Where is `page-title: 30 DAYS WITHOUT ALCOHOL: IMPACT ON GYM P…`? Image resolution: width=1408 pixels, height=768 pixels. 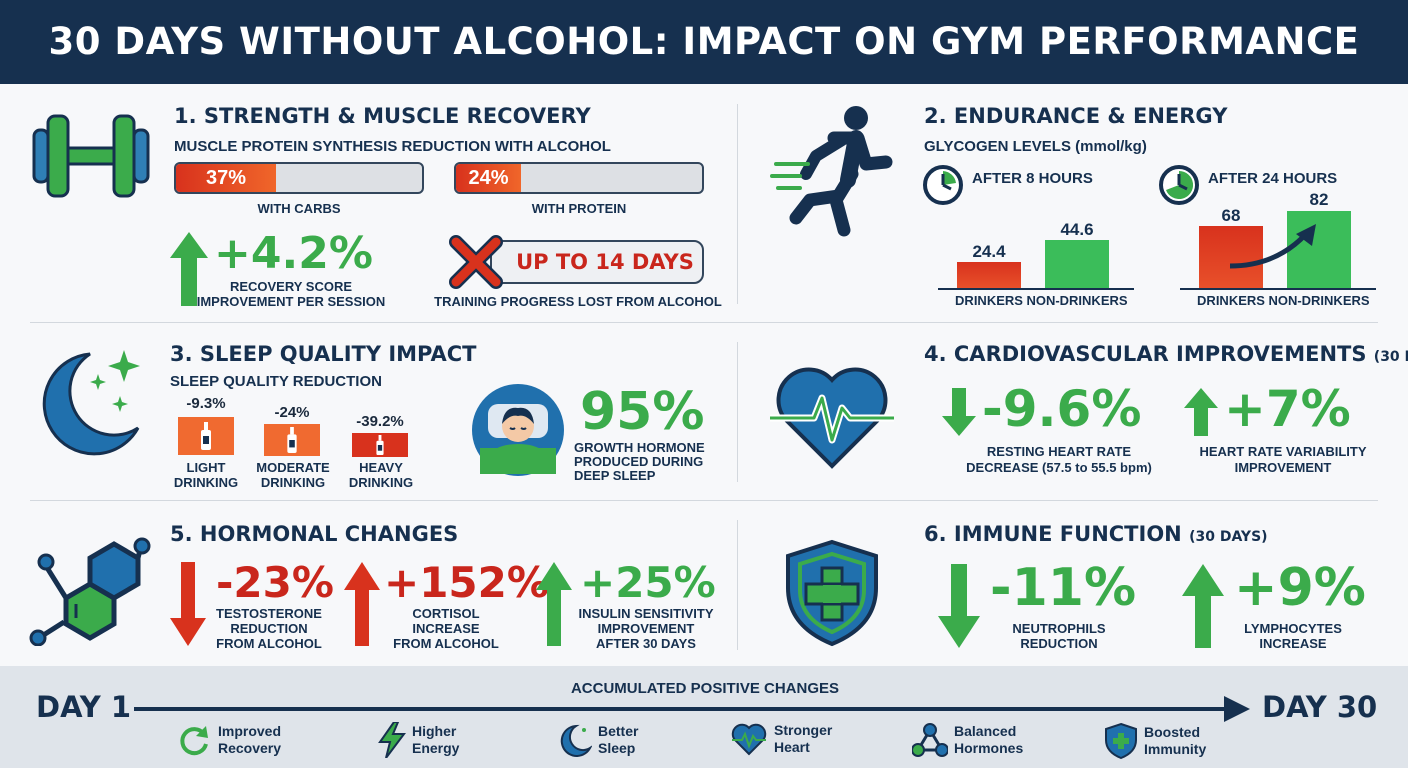 page-title: 30 DAYS WITHOUT ALCOHOL: IMPACT ON GYM P… is located at coordinates (704, 41).